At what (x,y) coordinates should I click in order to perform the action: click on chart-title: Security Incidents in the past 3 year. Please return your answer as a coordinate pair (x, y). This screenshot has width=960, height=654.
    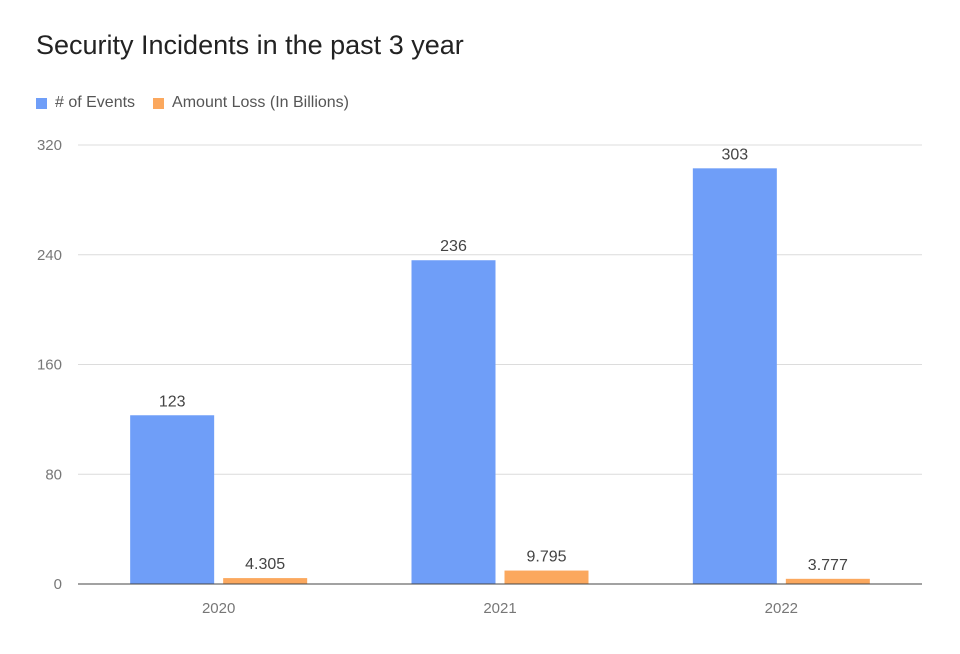
    Looking at the image, I should click on (250, 45).